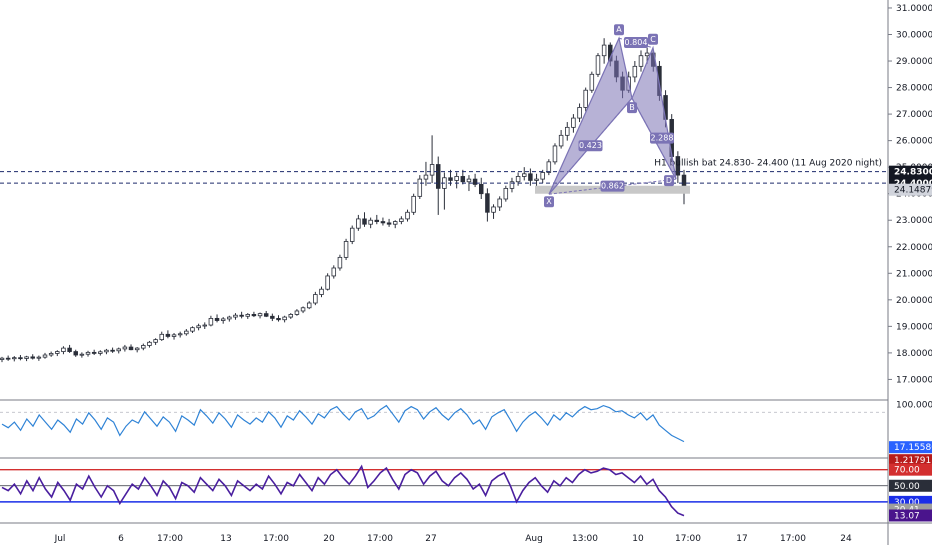  Describe the element at coordinates (60, 539) in the screenshot. I see `x-tick-label: Jul` at that location.